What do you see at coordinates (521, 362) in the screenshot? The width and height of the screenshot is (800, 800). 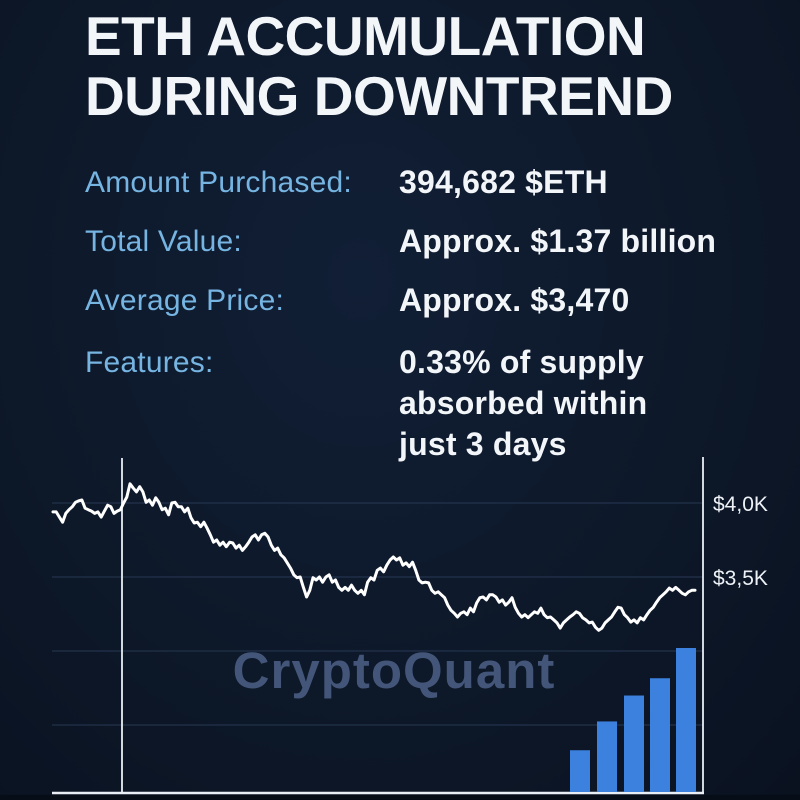 I see `features-line-1: 0.33% of supply` at bounding box center [521, 362].